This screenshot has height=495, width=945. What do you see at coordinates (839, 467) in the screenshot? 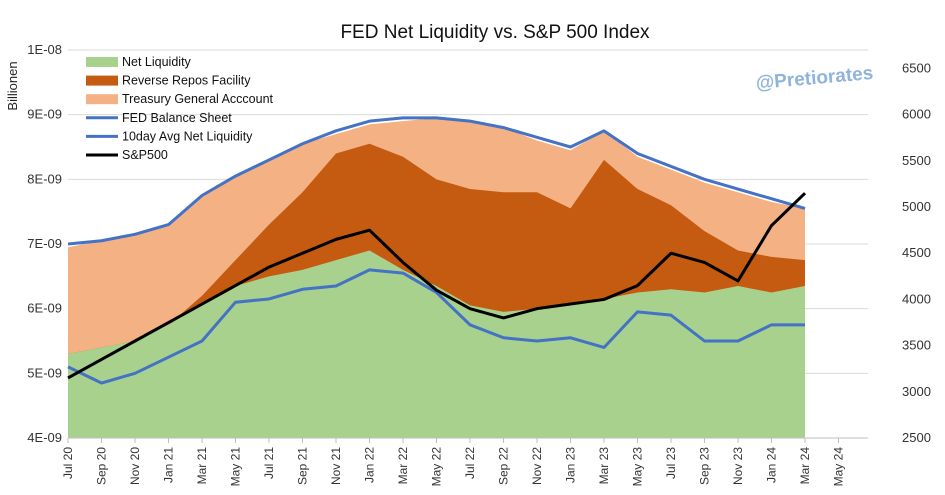
I see `x-tick-label: May 24` at bounding box center [839, 467].